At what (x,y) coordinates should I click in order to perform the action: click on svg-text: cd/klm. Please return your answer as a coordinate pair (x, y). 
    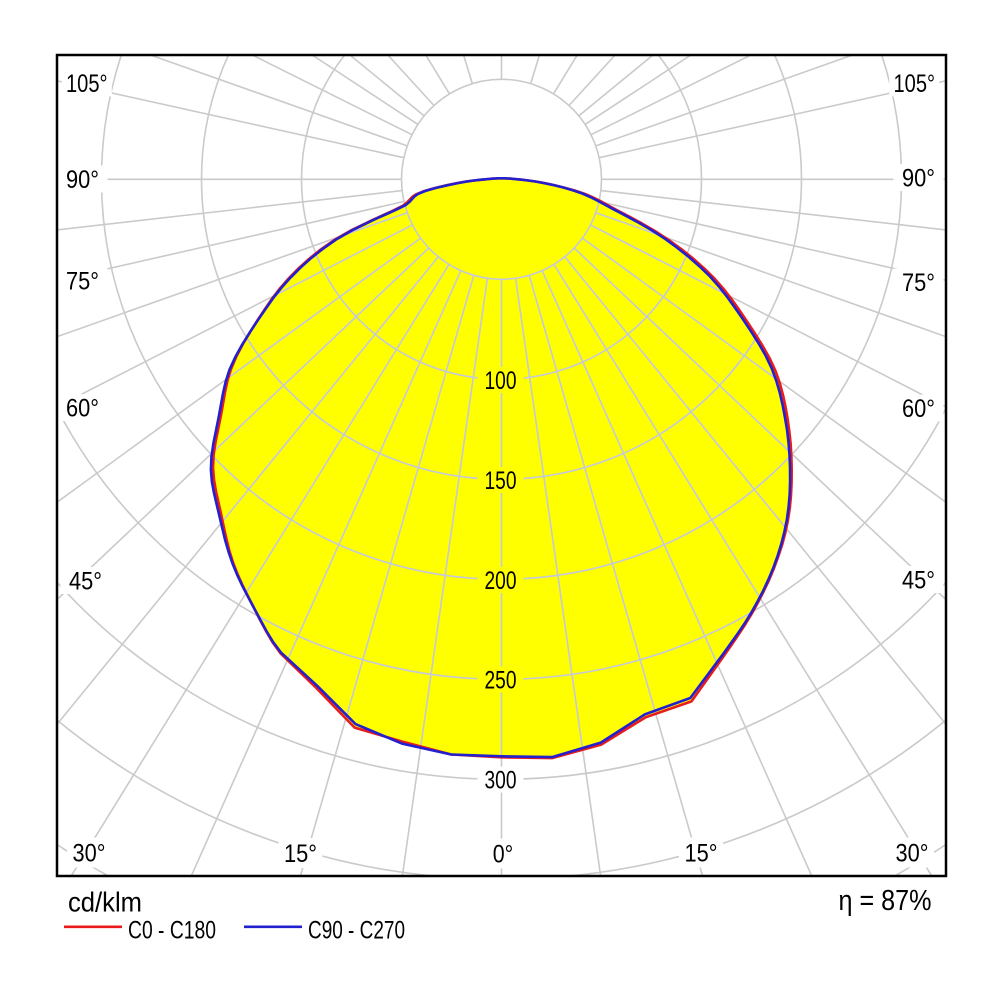
    Looking at the image, I should click on (105, 902).